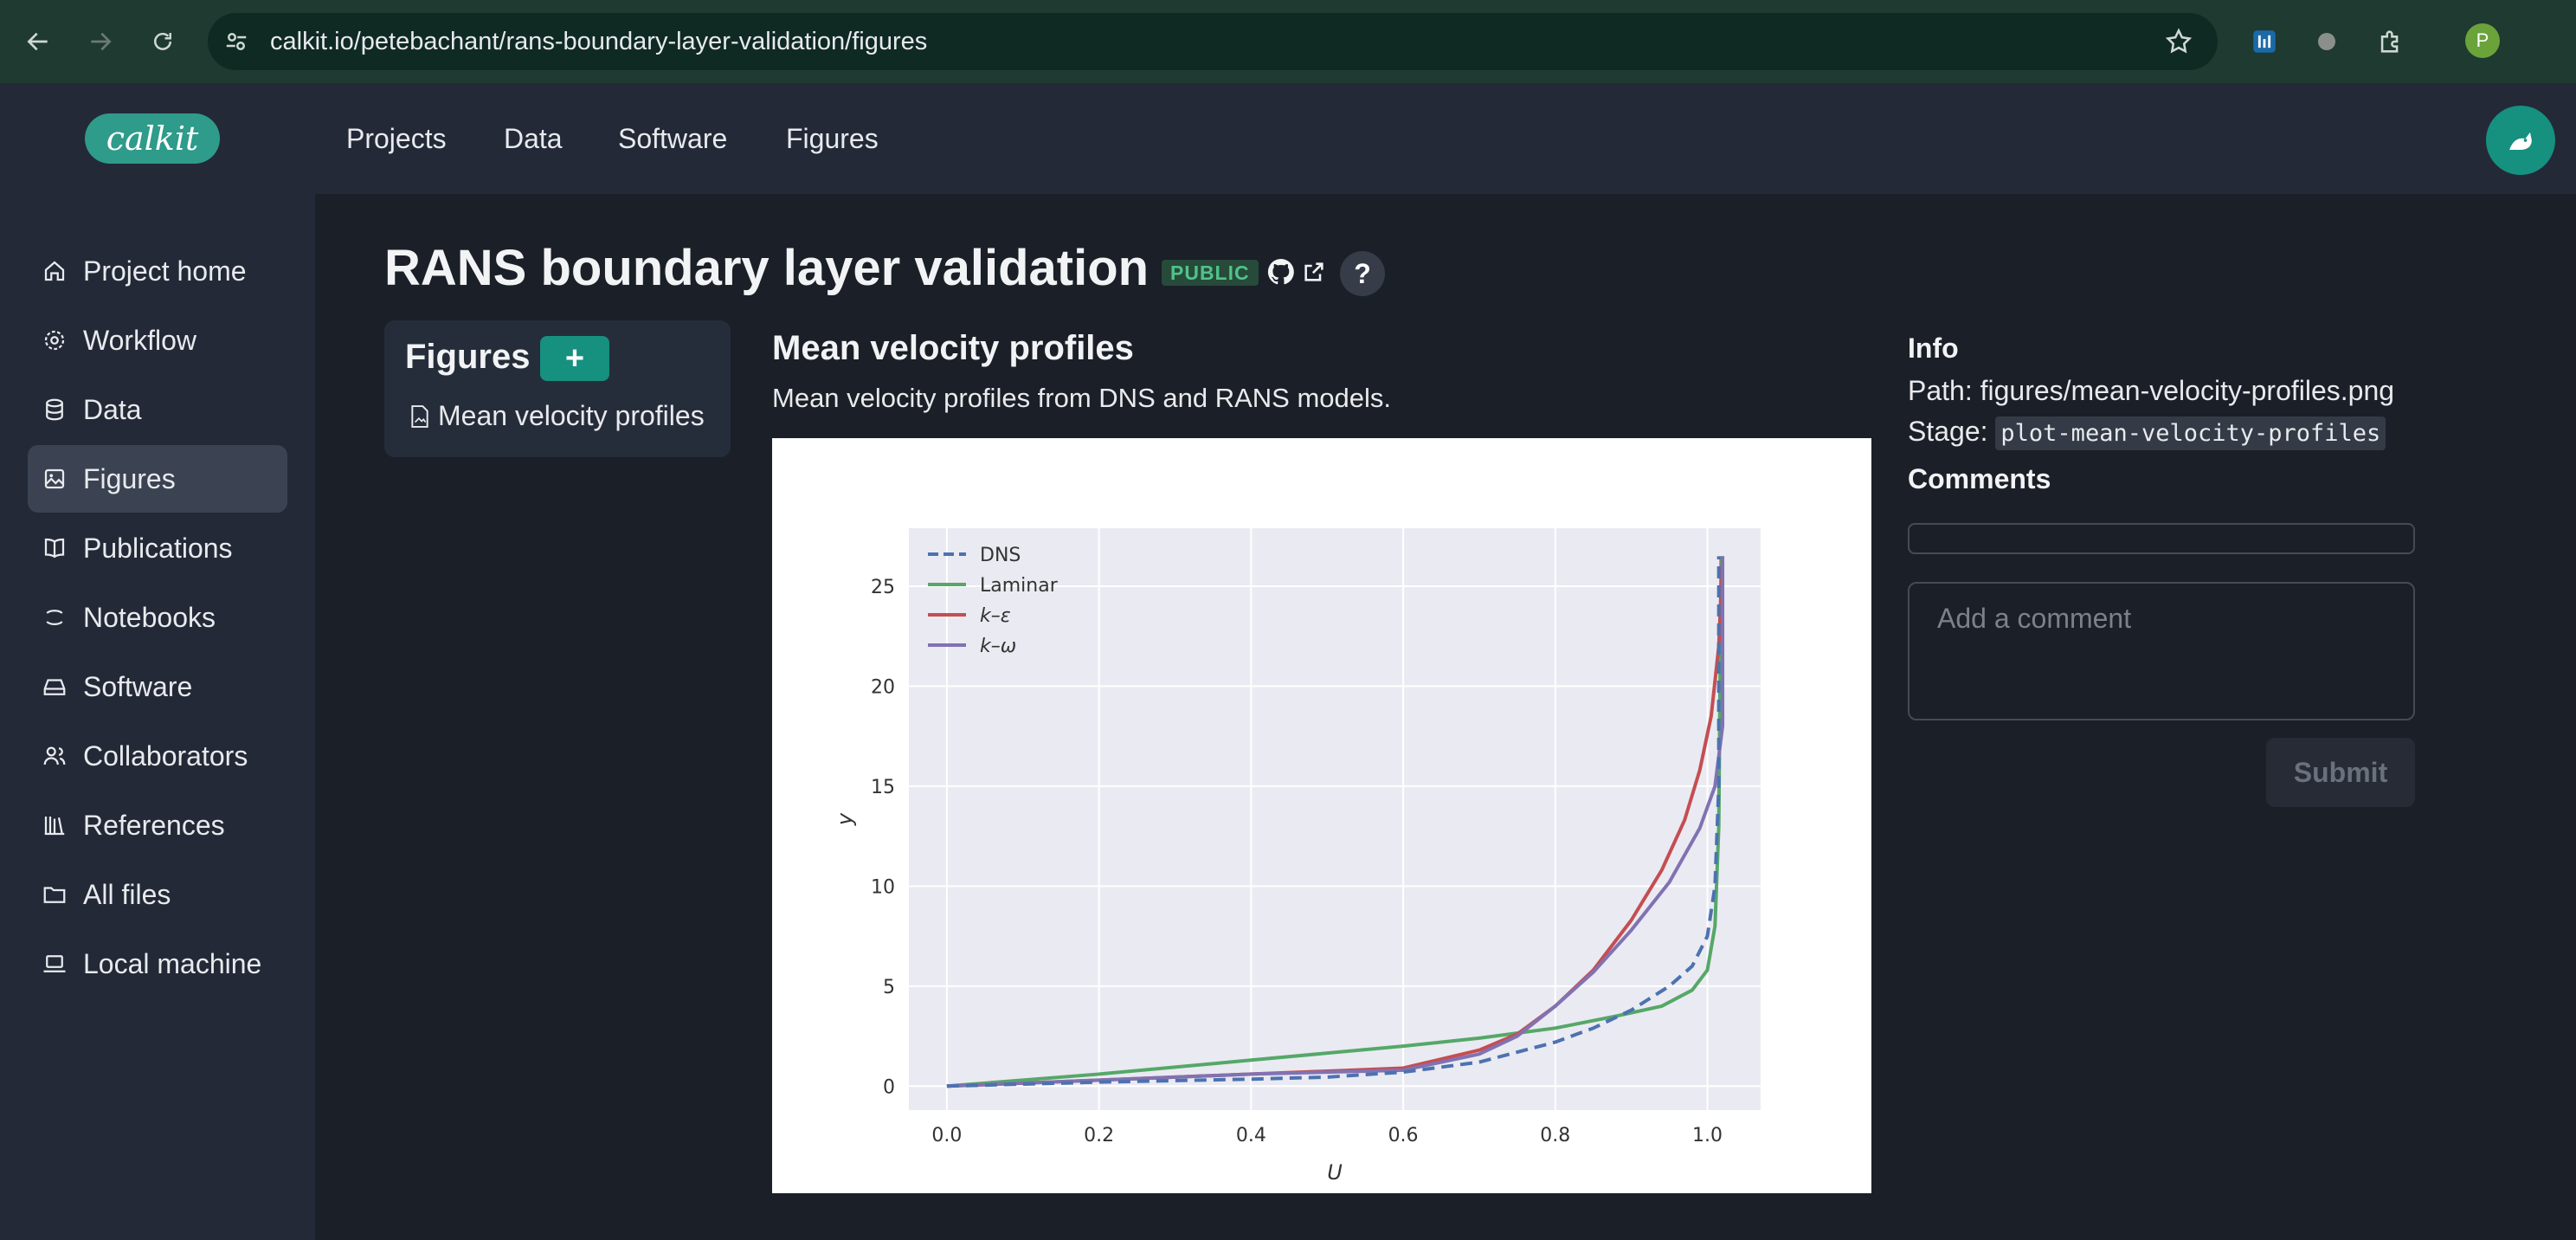 Image resolution: width=2576 pixels, height=1240 pixels. What do you see at coordinates (112, 409) in the screenshot?
I see `sidebar-item-label: Data` at bounding box center [112, 409].